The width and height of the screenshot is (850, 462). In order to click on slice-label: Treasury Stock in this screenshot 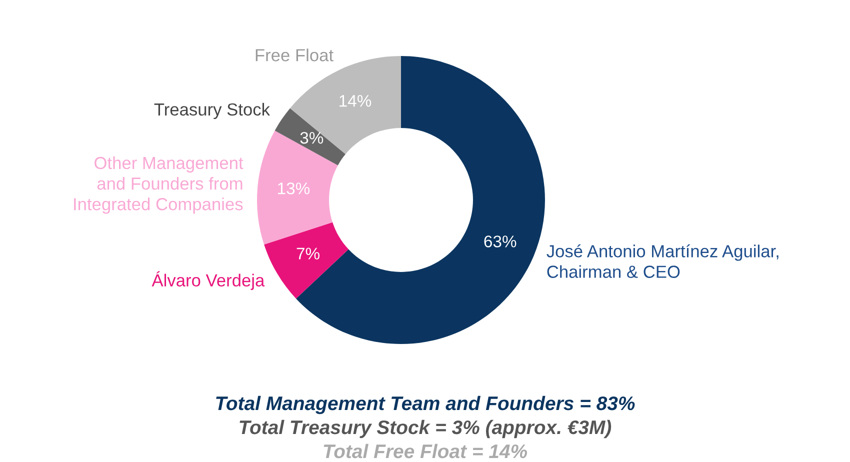, I will do `click(212, 111)`.